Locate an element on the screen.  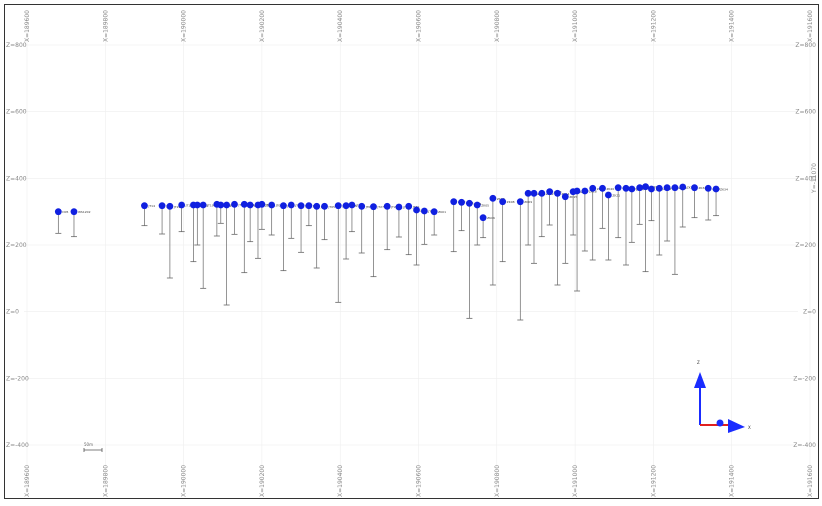
borehole: JT08 is located at coordinates (365, 228).